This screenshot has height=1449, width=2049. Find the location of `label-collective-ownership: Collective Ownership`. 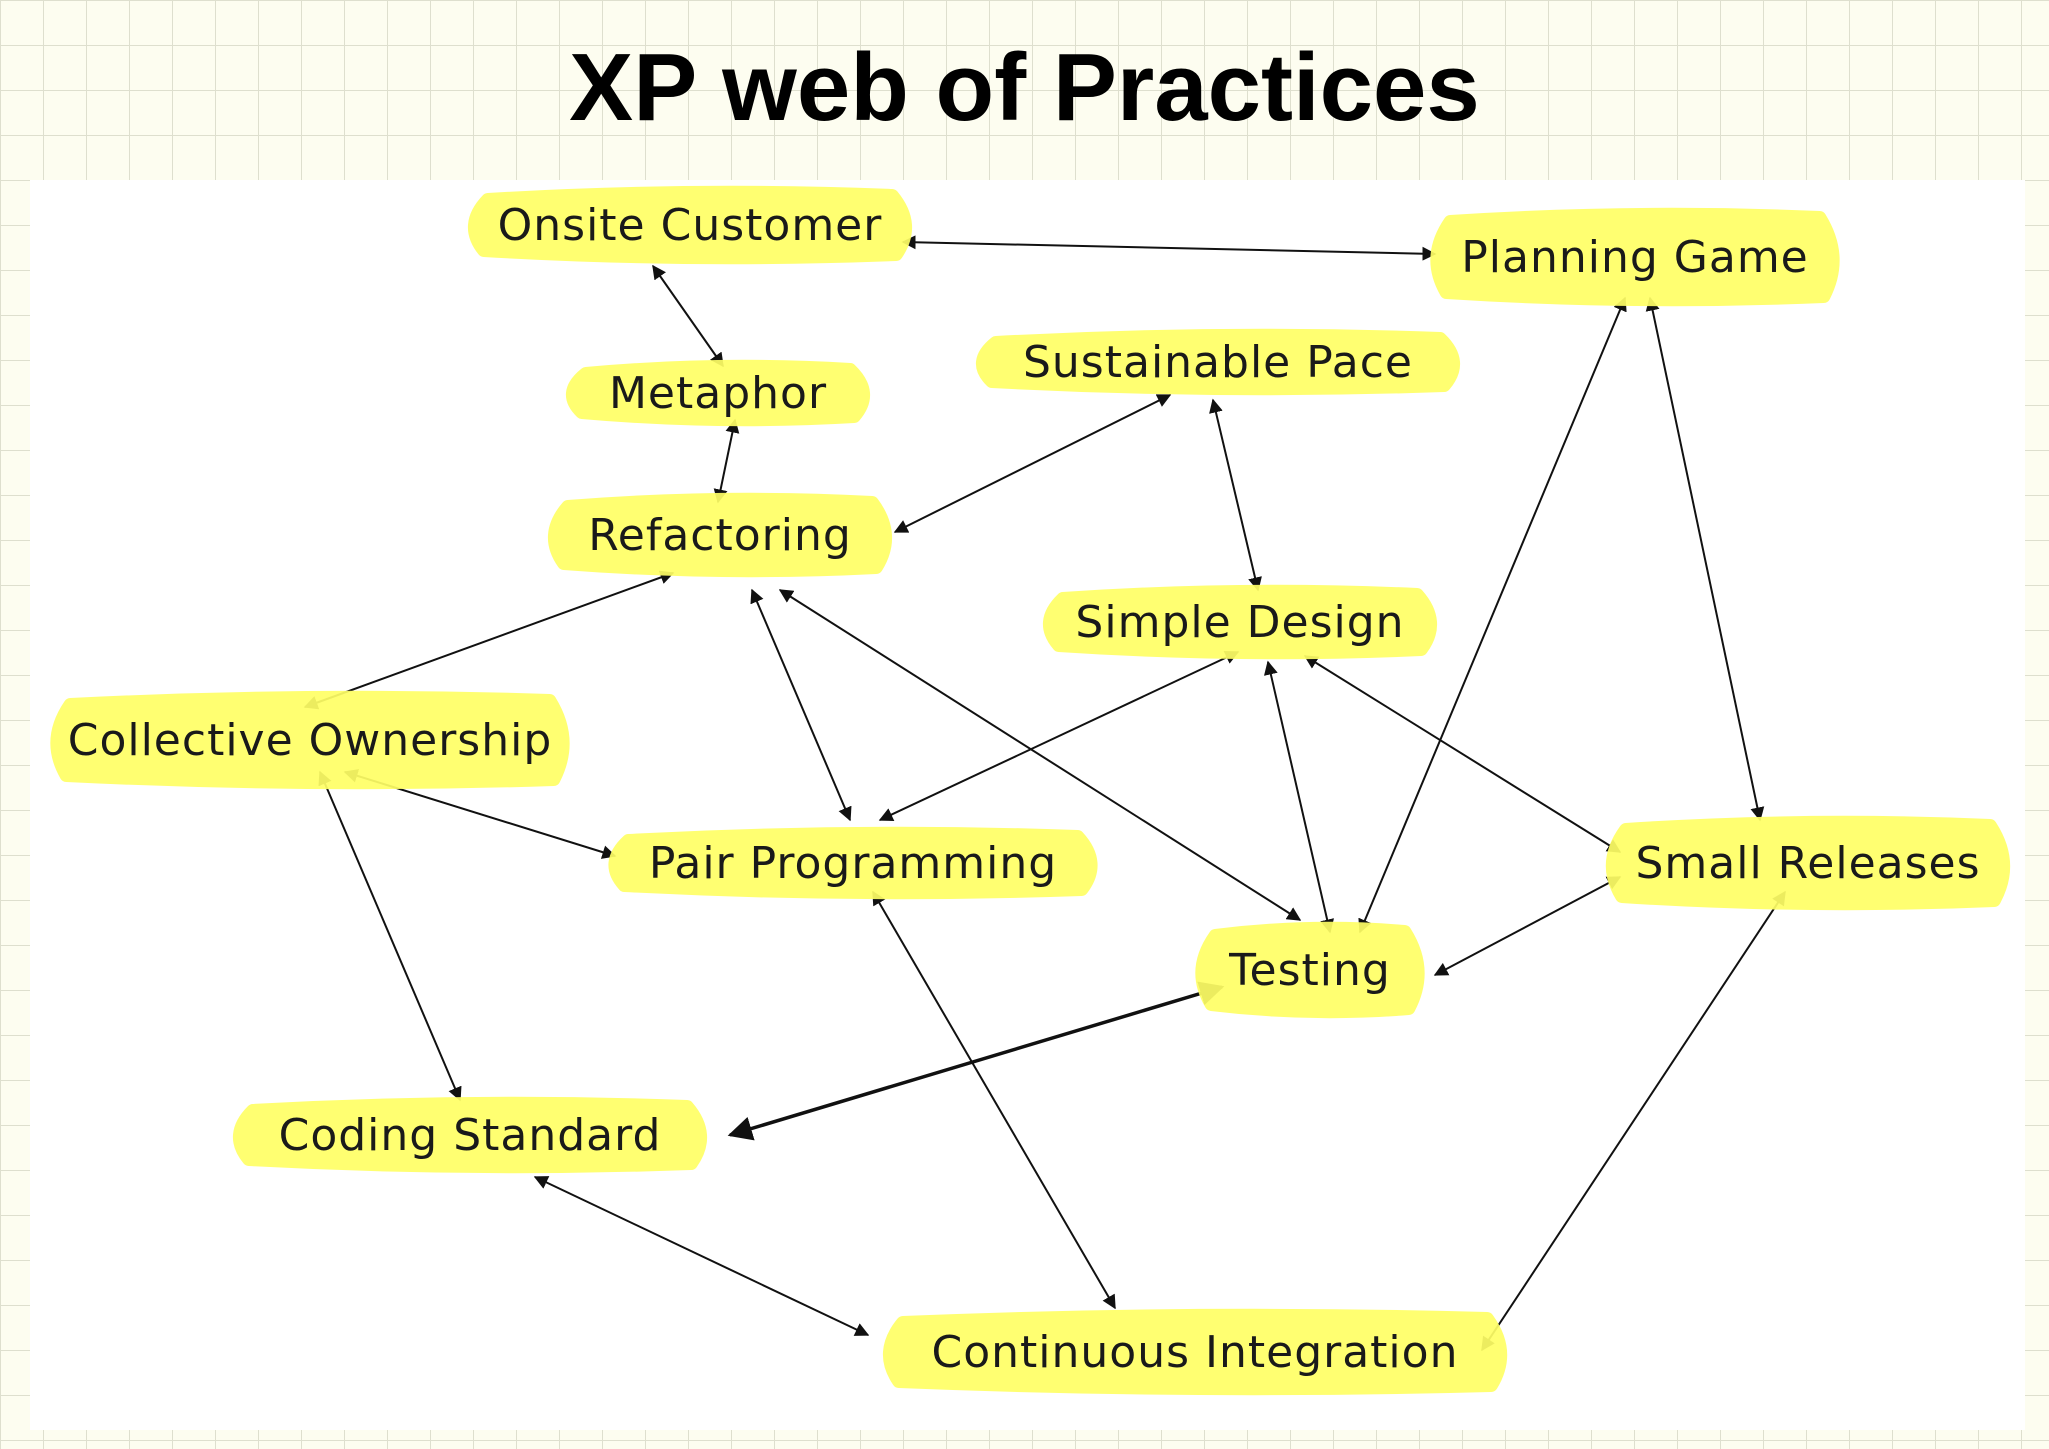

label-collective-ownership: Collective Ownership is located at coordinates (310, 740).